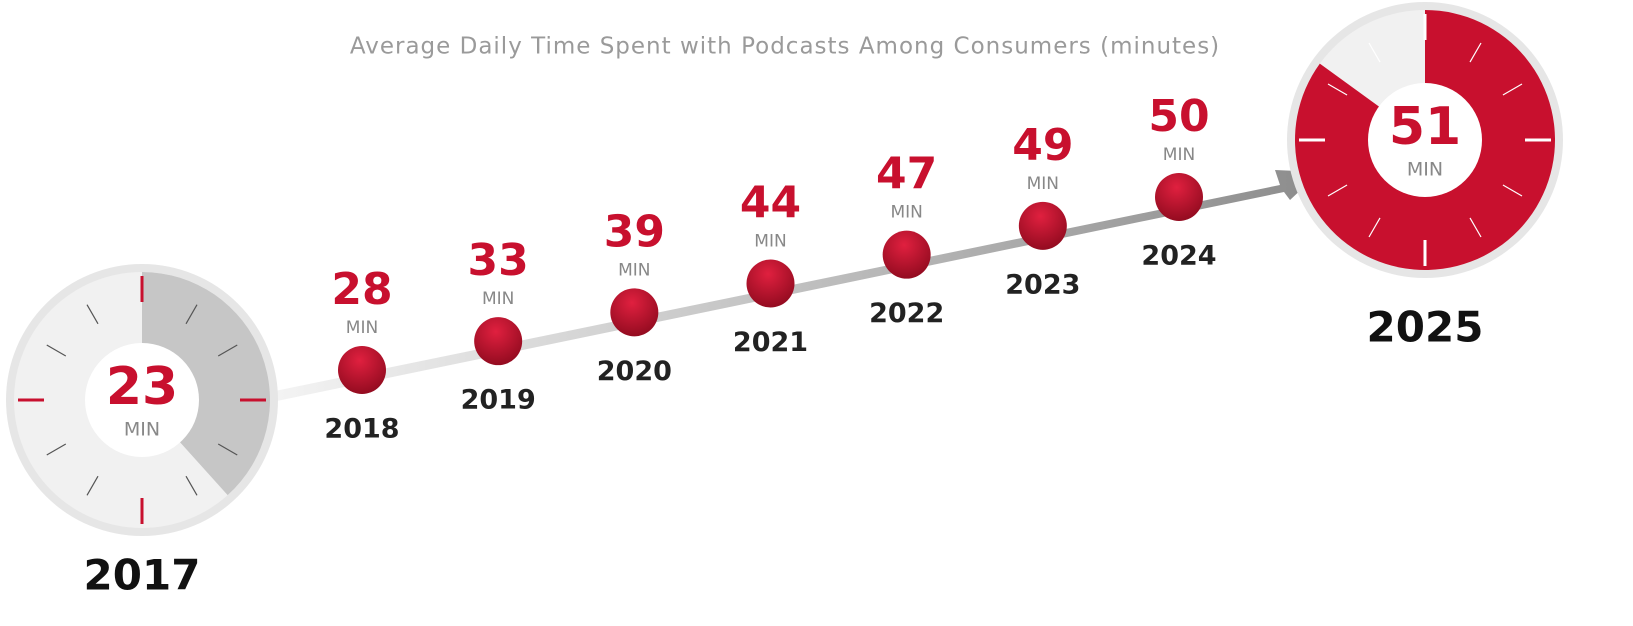 Image resolution: width=1633 pixels, height=626 pixels. What do you see at coordinates (1178, 116) in the screenshot?
I see `value-label: 50` at bounding box center [1178, 116].